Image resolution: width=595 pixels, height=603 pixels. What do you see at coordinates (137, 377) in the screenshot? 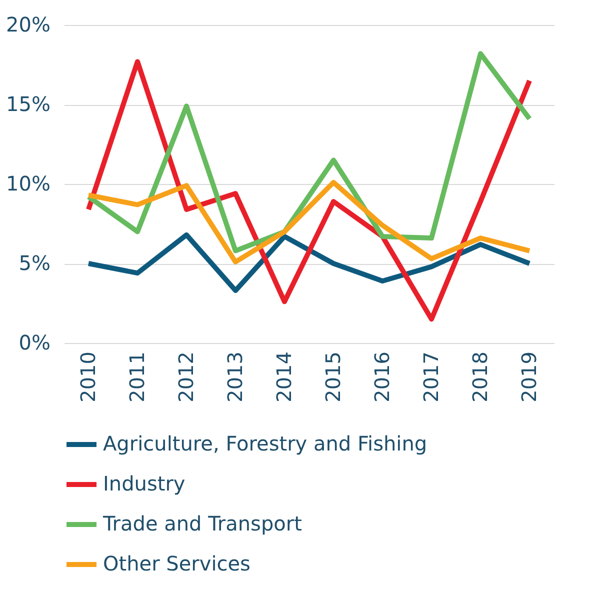
I see `x-tick-label: 2011` at bounding box center [137, 377].